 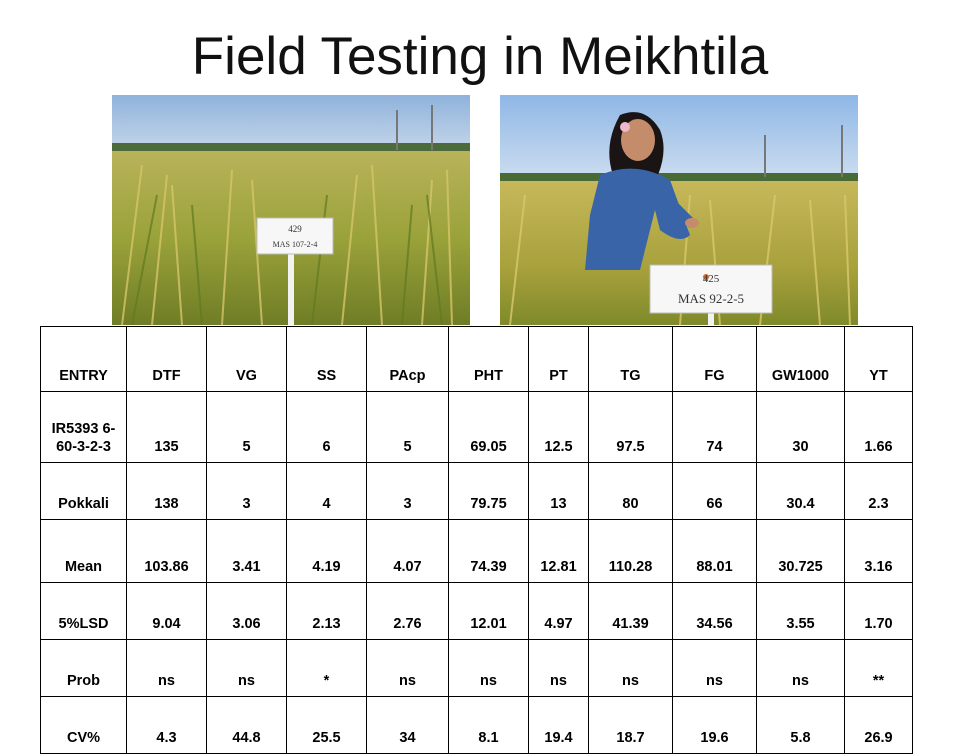 I want to click on table-cell: 30.4, so click(x=800, y=491).